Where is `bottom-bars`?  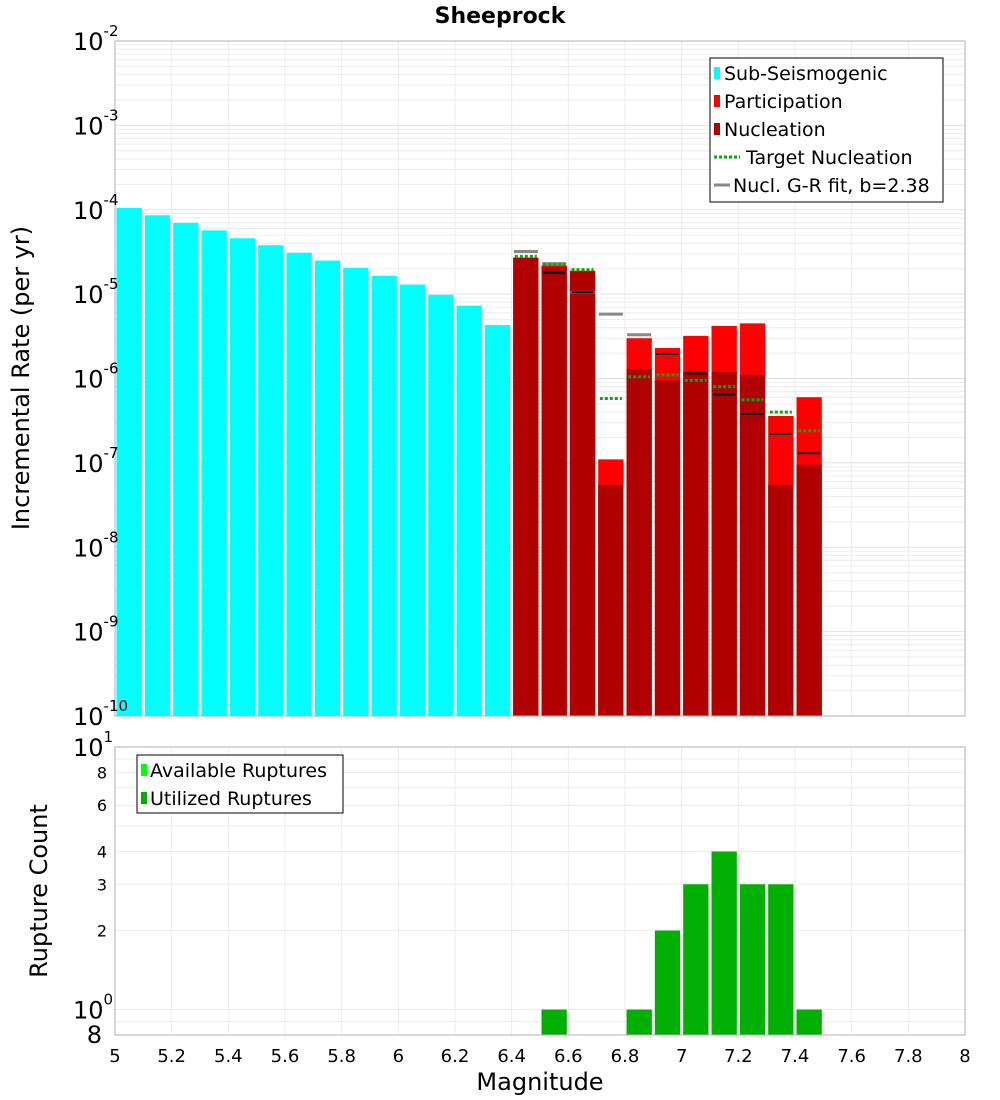 bottom-bars is located at coordinates (681, 943).